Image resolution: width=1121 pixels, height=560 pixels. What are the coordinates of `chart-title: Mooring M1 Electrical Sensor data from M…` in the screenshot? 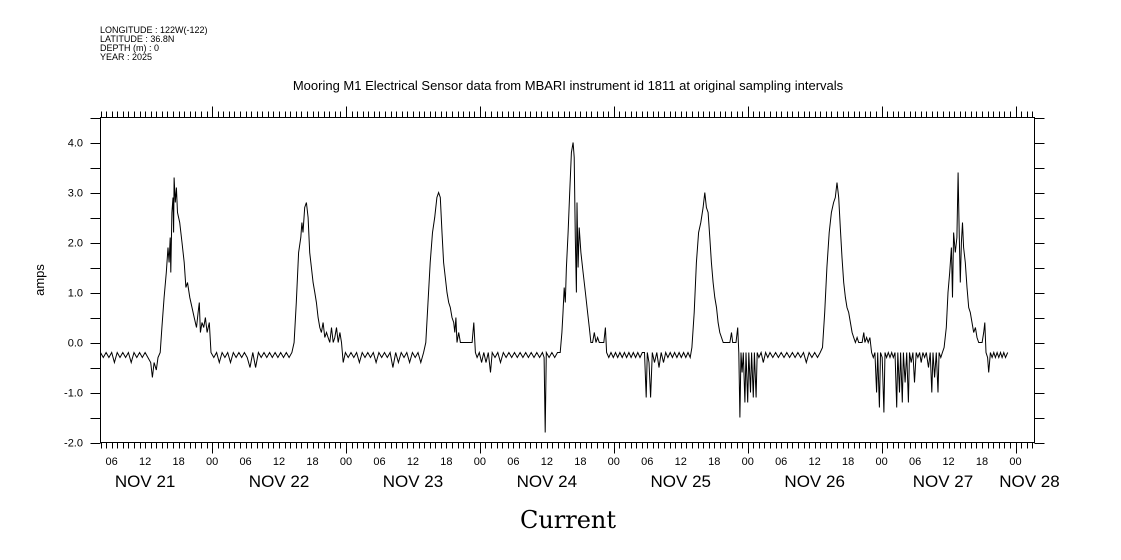 It's located at (568, 85).